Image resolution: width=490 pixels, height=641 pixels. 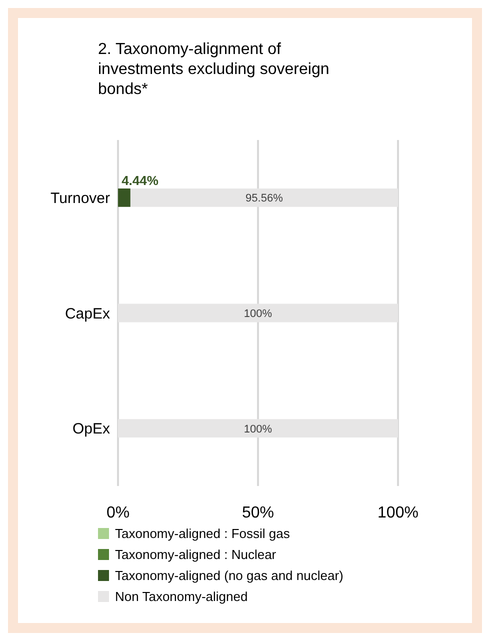 What do you see at coordinates (213, 70) in the screenshot?
I see `chart-title: 2. Taxonomy-alignment of investments excluding sovereign bonds*` at bounding box center [213, 70].